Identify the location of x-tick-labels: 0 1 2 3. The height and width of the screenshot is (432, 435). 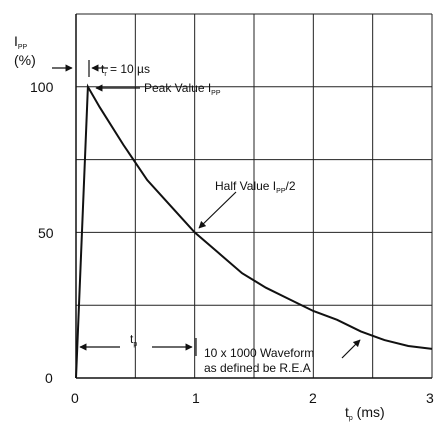
(252, 398).